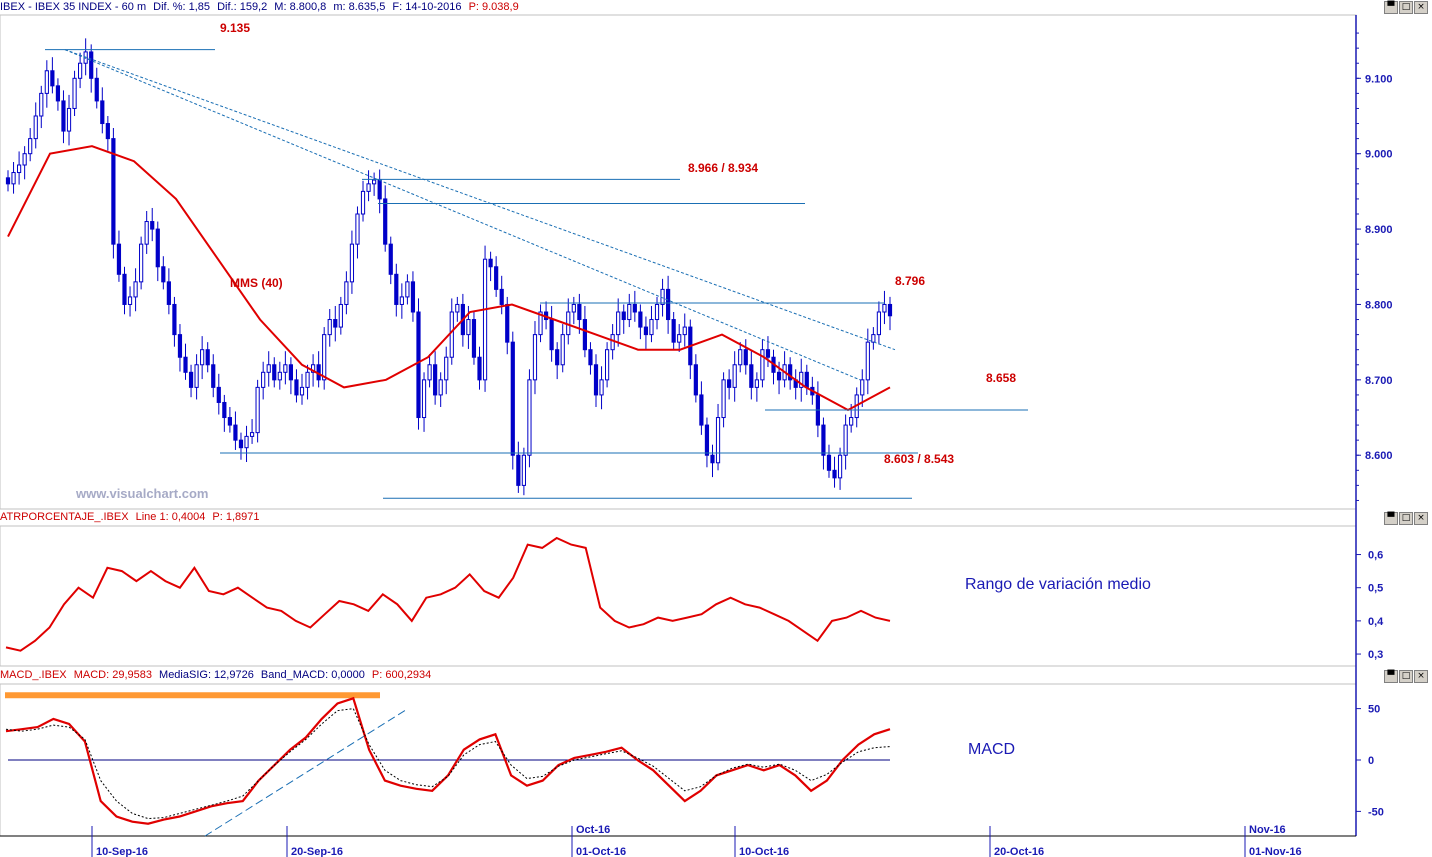  I want to click on atr-y-tick-label: 0,3, so click(1375, 655).